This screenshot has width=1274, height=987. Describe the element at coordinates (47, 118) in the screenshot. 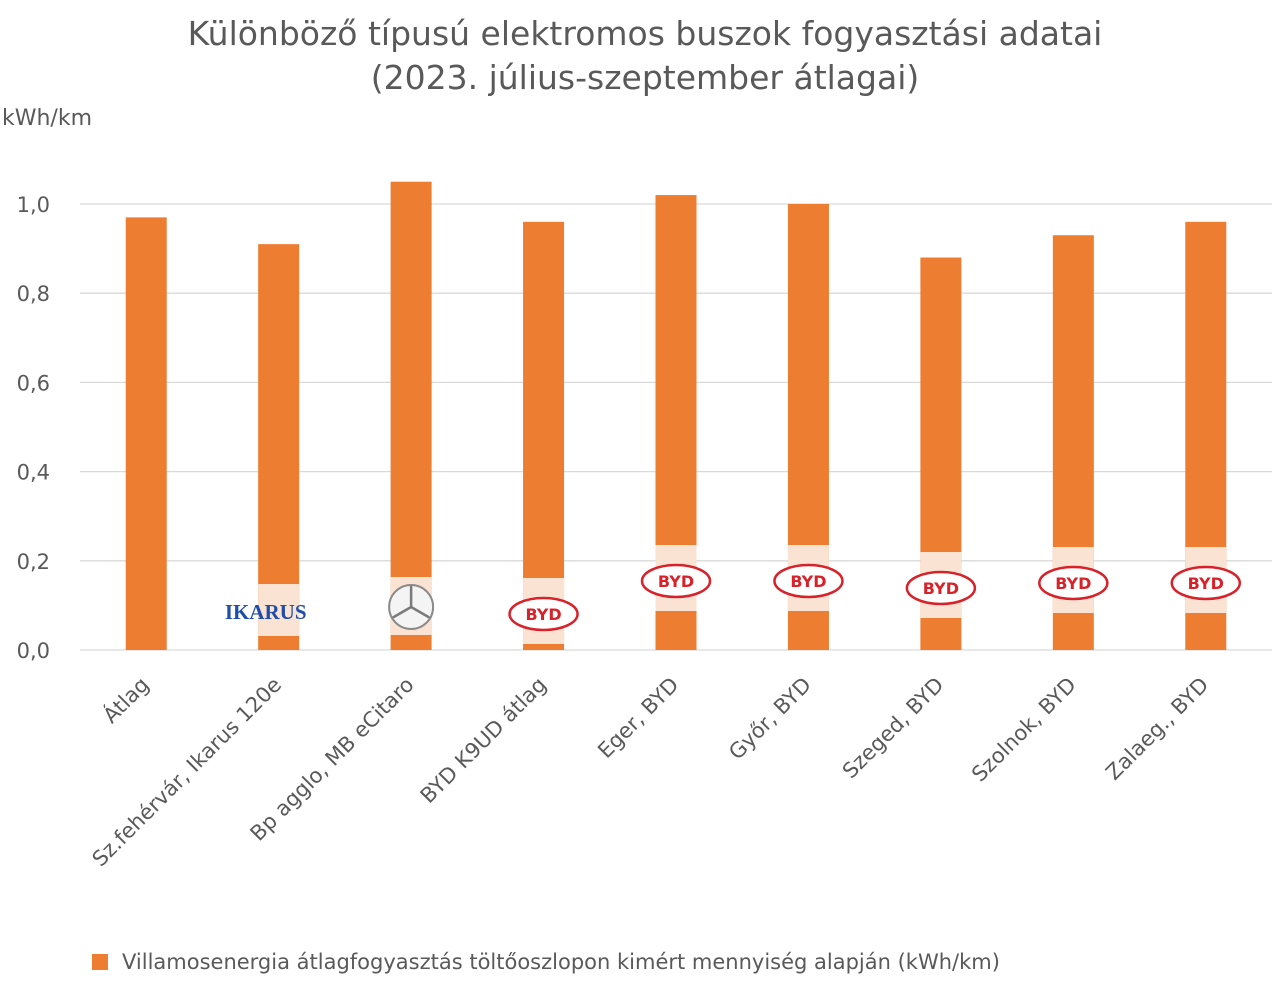

I see `y-axis-label: kWh/km` at that location.